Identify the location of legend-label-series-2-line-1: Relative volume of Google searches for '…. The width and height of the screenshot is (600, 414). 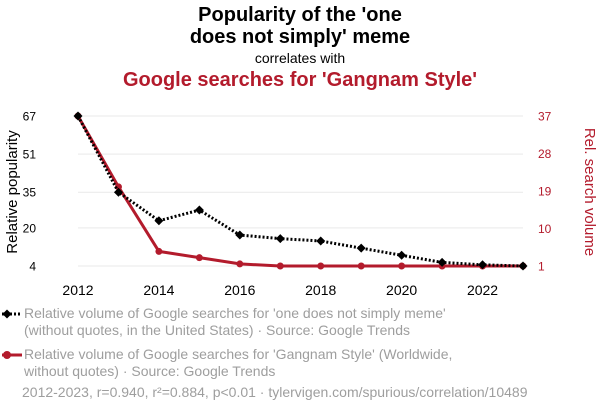
(238, 354).